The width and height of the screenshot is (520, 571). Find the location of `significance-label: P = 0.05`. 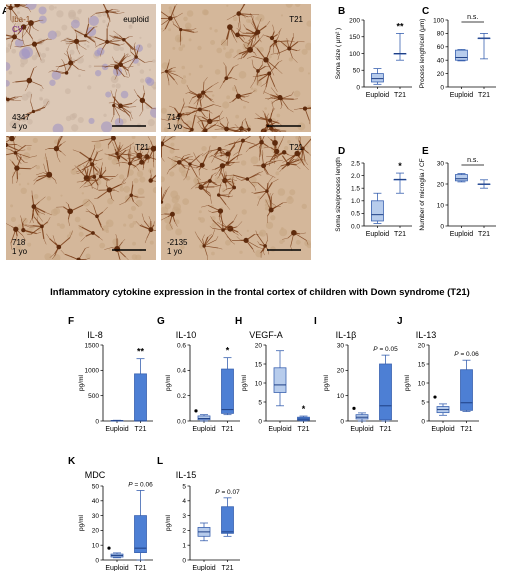

significance-label: P = 0.05 is located at coordinates (385, 349).